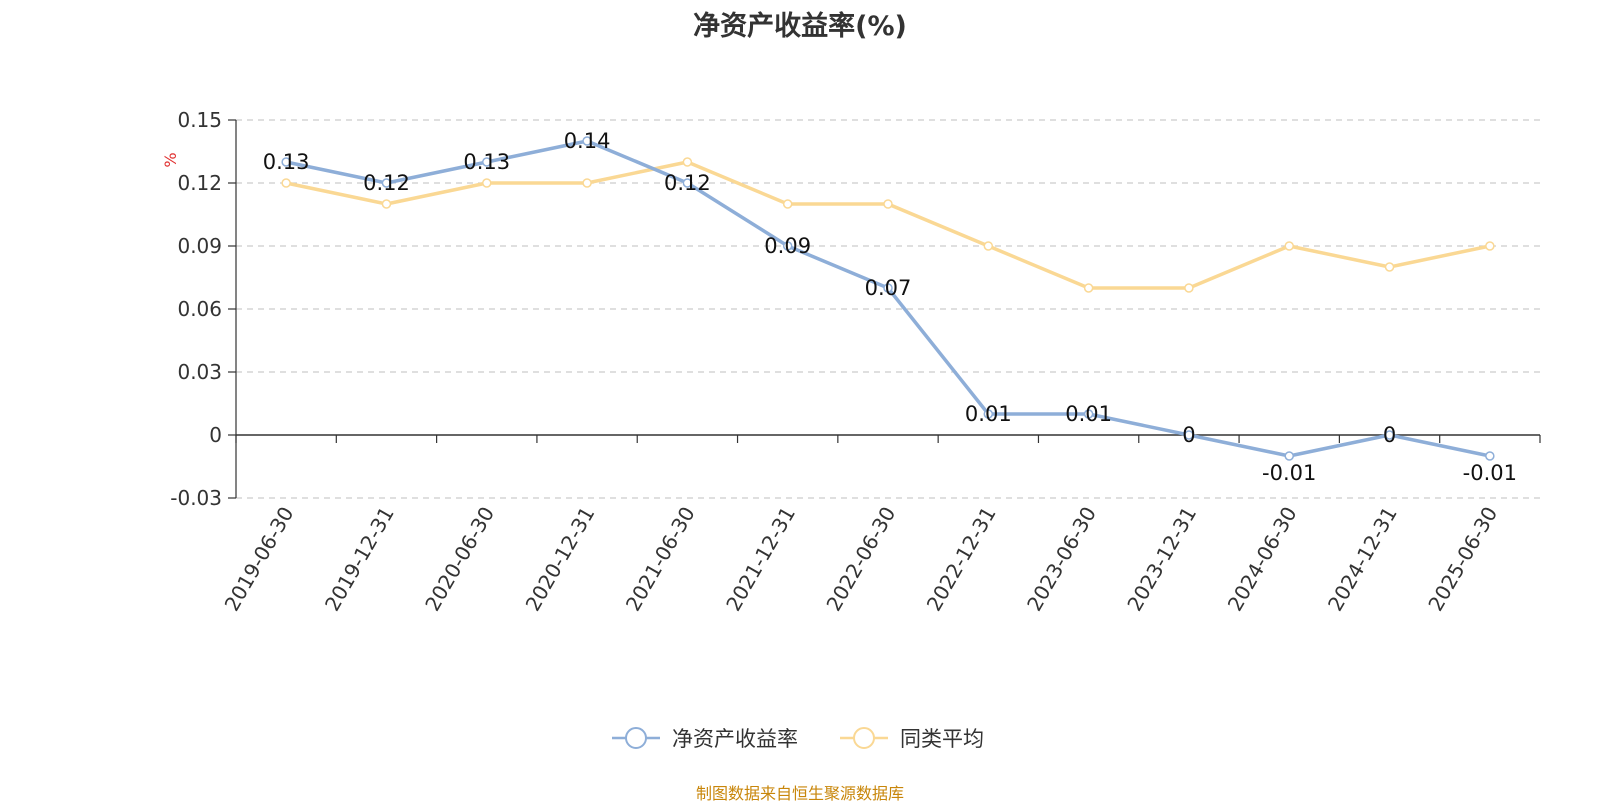  What do you see at coordinates (359, 559) in the screenshot?
I see `x-tick-label: 2019-12-31` at bounding box center [359, 559].